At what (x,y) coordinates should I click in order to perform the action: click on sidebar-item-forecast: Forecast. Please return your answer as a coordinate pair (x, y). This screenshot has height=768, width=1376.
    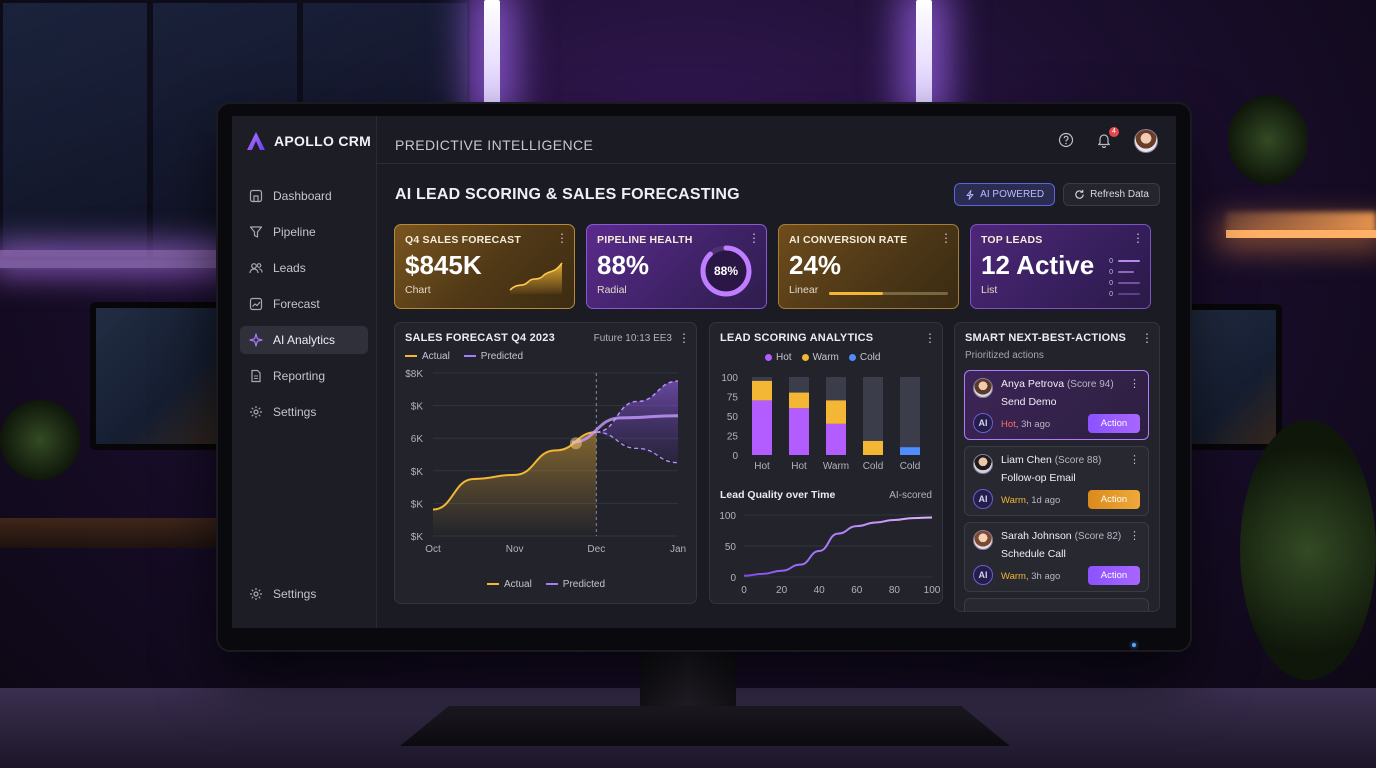
    Looking at the image, I should click on (304, 304).